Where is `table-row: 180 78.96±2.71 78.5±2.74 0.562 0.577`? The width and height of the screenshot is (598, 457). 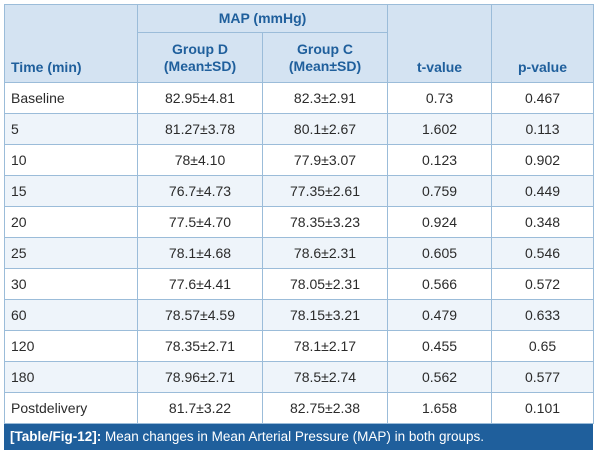
table-row: 180 78.96±2.71 78.5±2.74 0.562 0.577 is located at coordinates (299, 377).